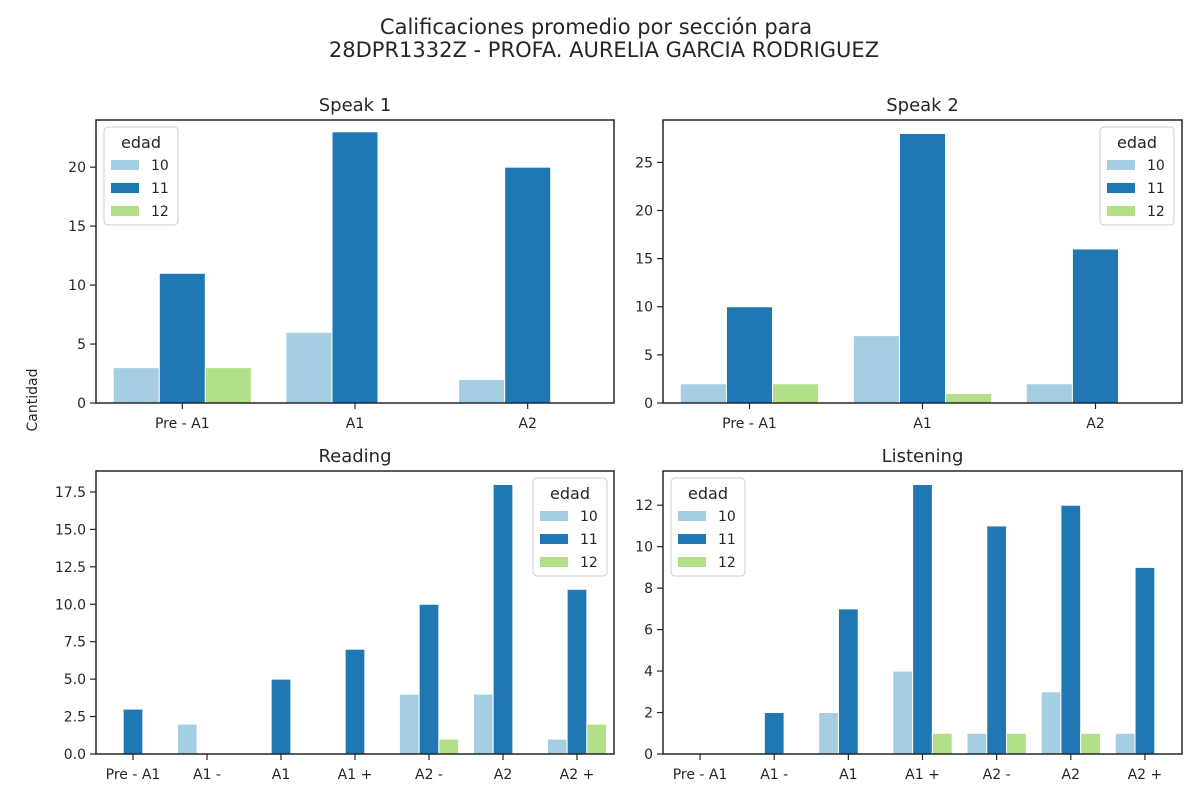 This screenshot has width=1200, height=800. I want to click on y-tick-label: 10.0, so click(70, 605).